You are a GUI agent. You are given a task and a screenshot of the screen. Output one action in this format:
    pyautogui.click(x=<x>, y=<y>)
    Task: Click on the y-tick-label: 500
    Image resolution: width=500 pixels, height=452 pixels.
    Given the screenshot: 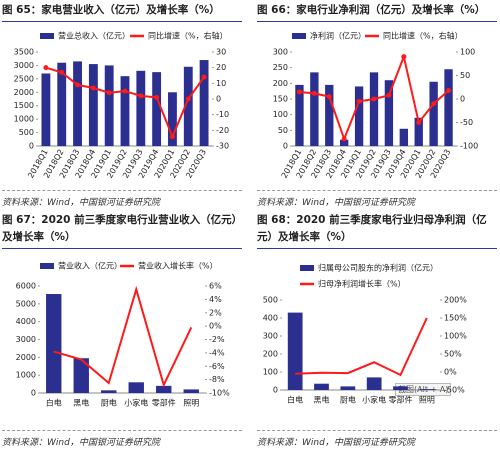 What is the action you would take?
    pyautogui.click(x=270, y=300)
    